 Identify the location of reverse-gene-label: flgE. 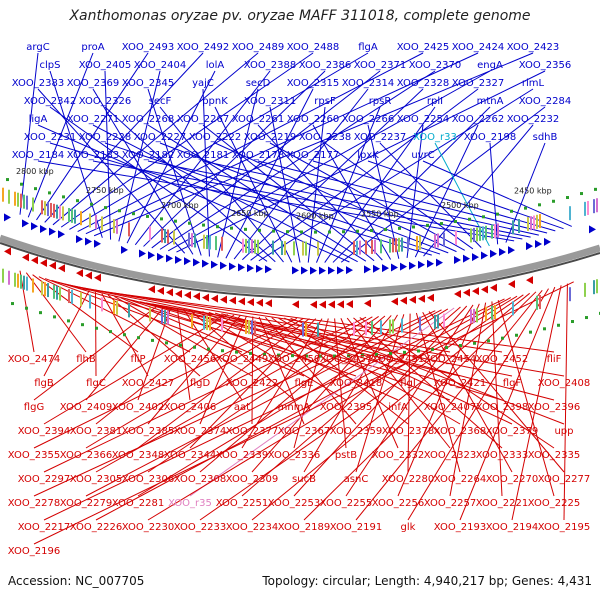
(304, 383).